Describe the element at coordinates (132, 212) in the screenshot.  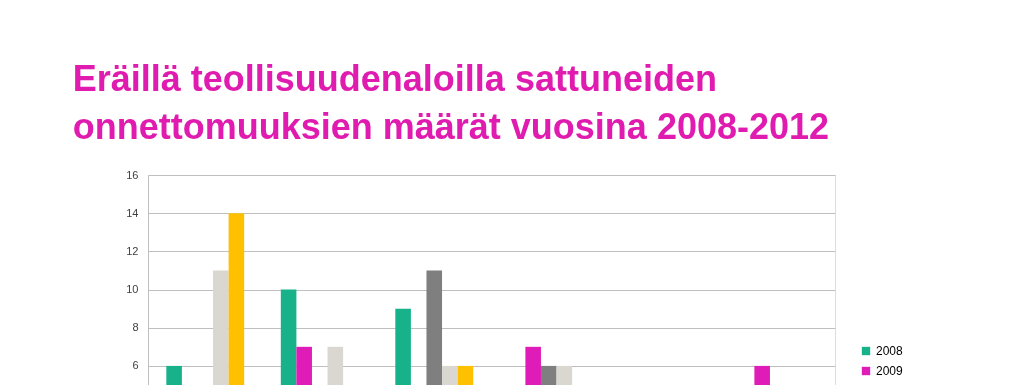
I see `y-tick-label: 14` at that location.